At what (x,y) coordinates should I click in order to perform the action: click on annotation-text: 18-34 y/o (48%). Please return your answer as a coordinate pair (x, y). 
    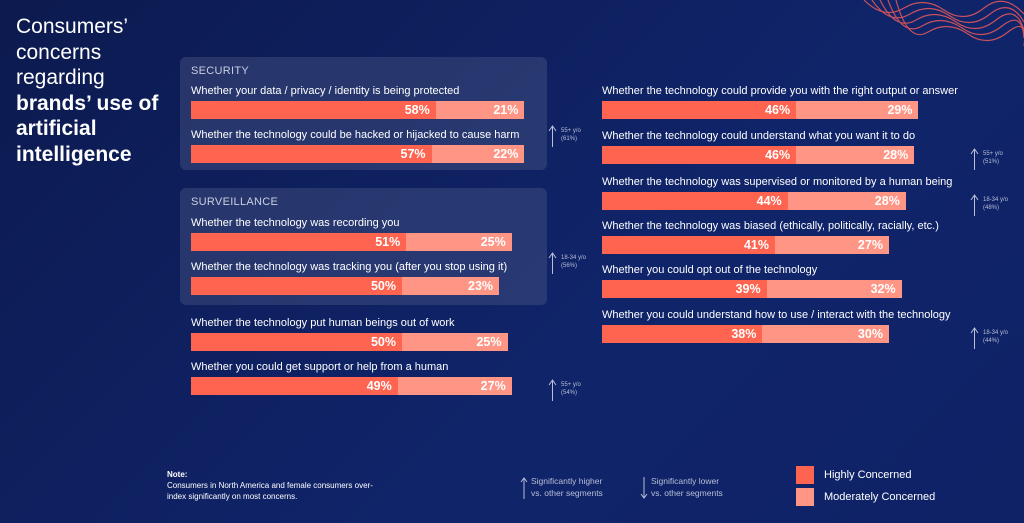
    Looking at the image, I should click on (996, 204).